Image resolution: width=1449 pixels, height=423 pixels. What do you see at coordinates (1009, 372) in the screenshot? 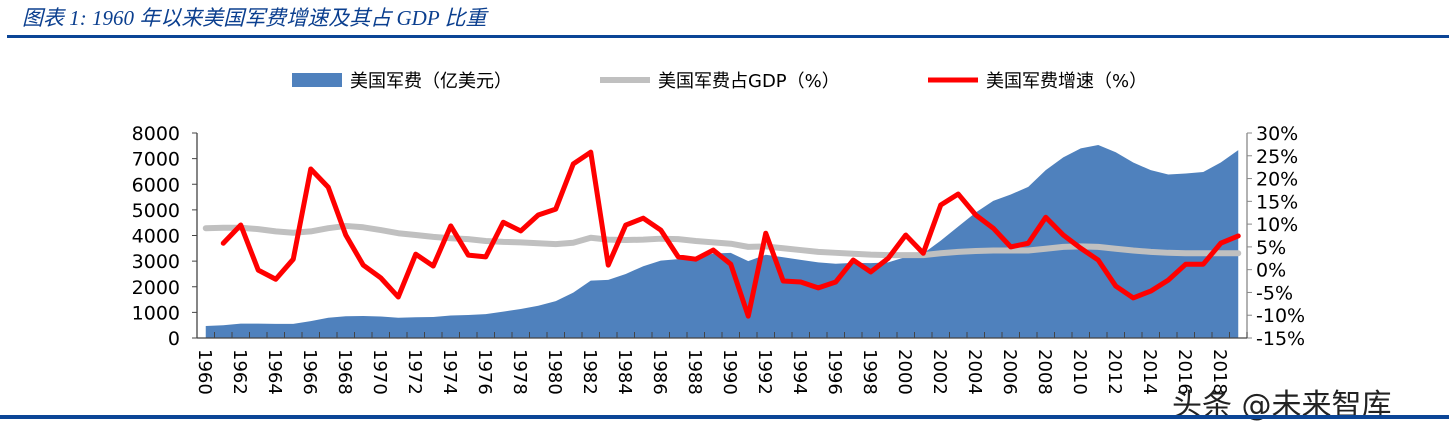
I see `x-axis-tick-label: 2006` at bounding box center [1009, 372].